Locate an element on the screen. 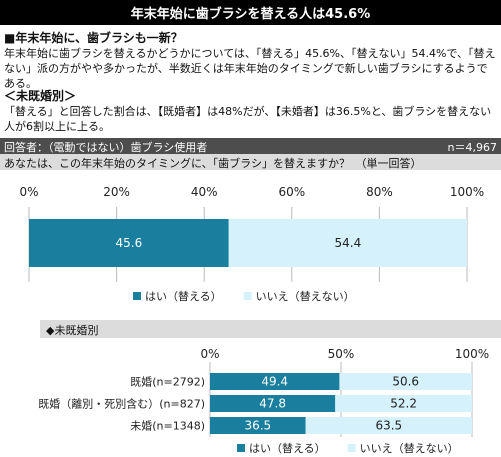  data-label: 54.4 is located at coordinates (348, 243).